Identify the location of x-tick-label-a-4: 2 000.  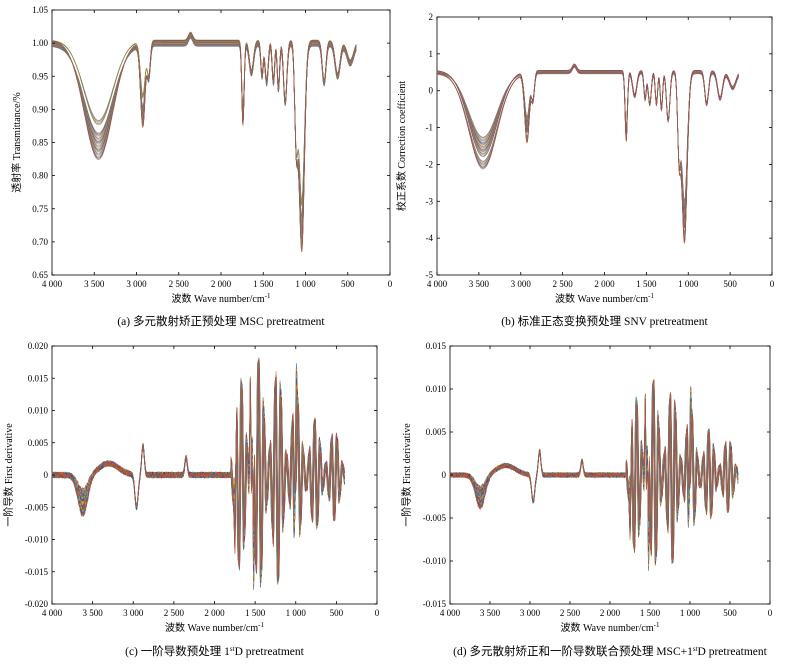
(221, 284).